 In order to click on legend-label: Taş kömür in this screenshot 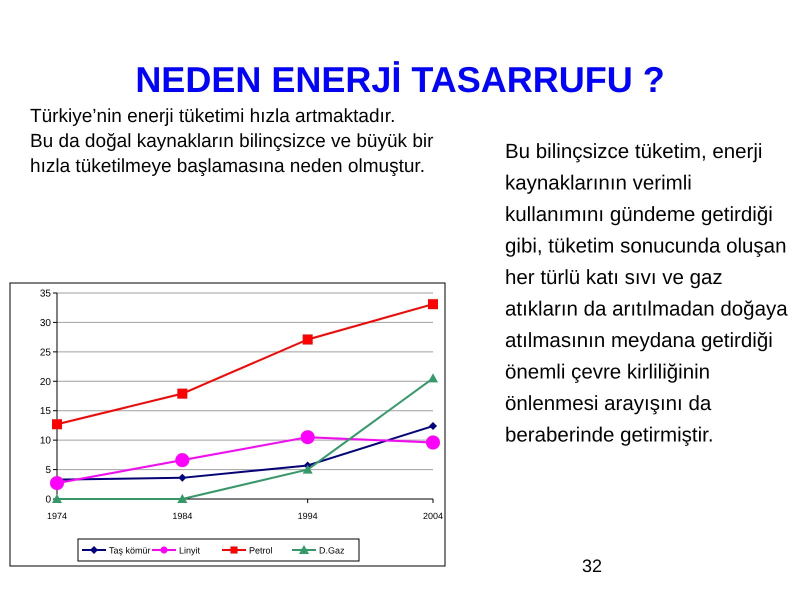, I will do `click(130, 551)`.